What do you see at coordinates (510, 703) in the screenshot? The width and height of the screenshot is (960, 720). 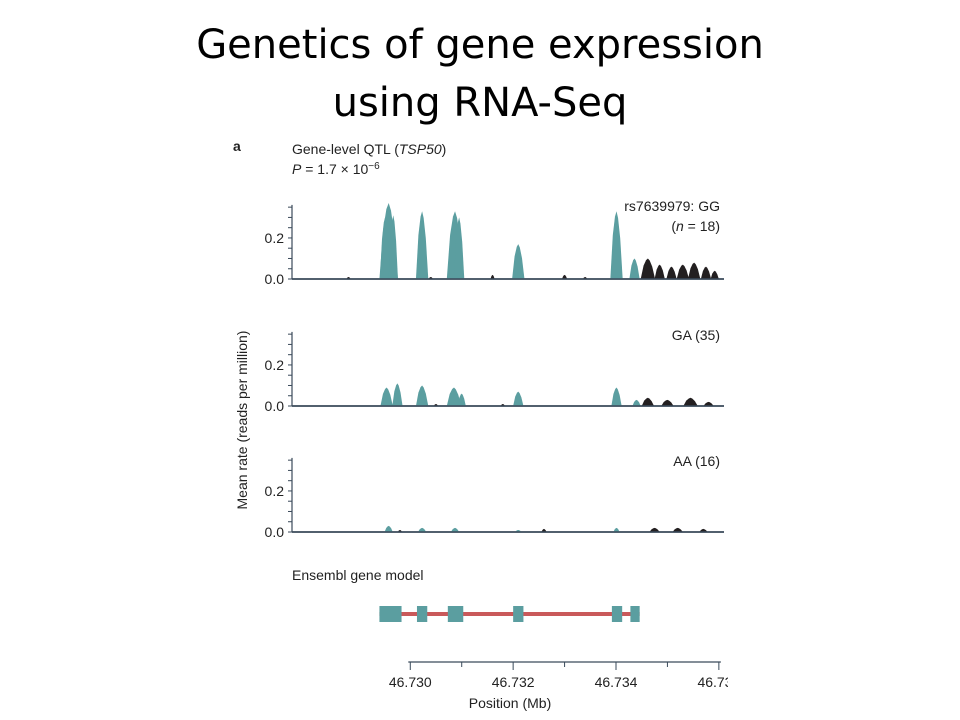 I see `x-axis-label: Position (Mb)` at bounding box center [510, 703].